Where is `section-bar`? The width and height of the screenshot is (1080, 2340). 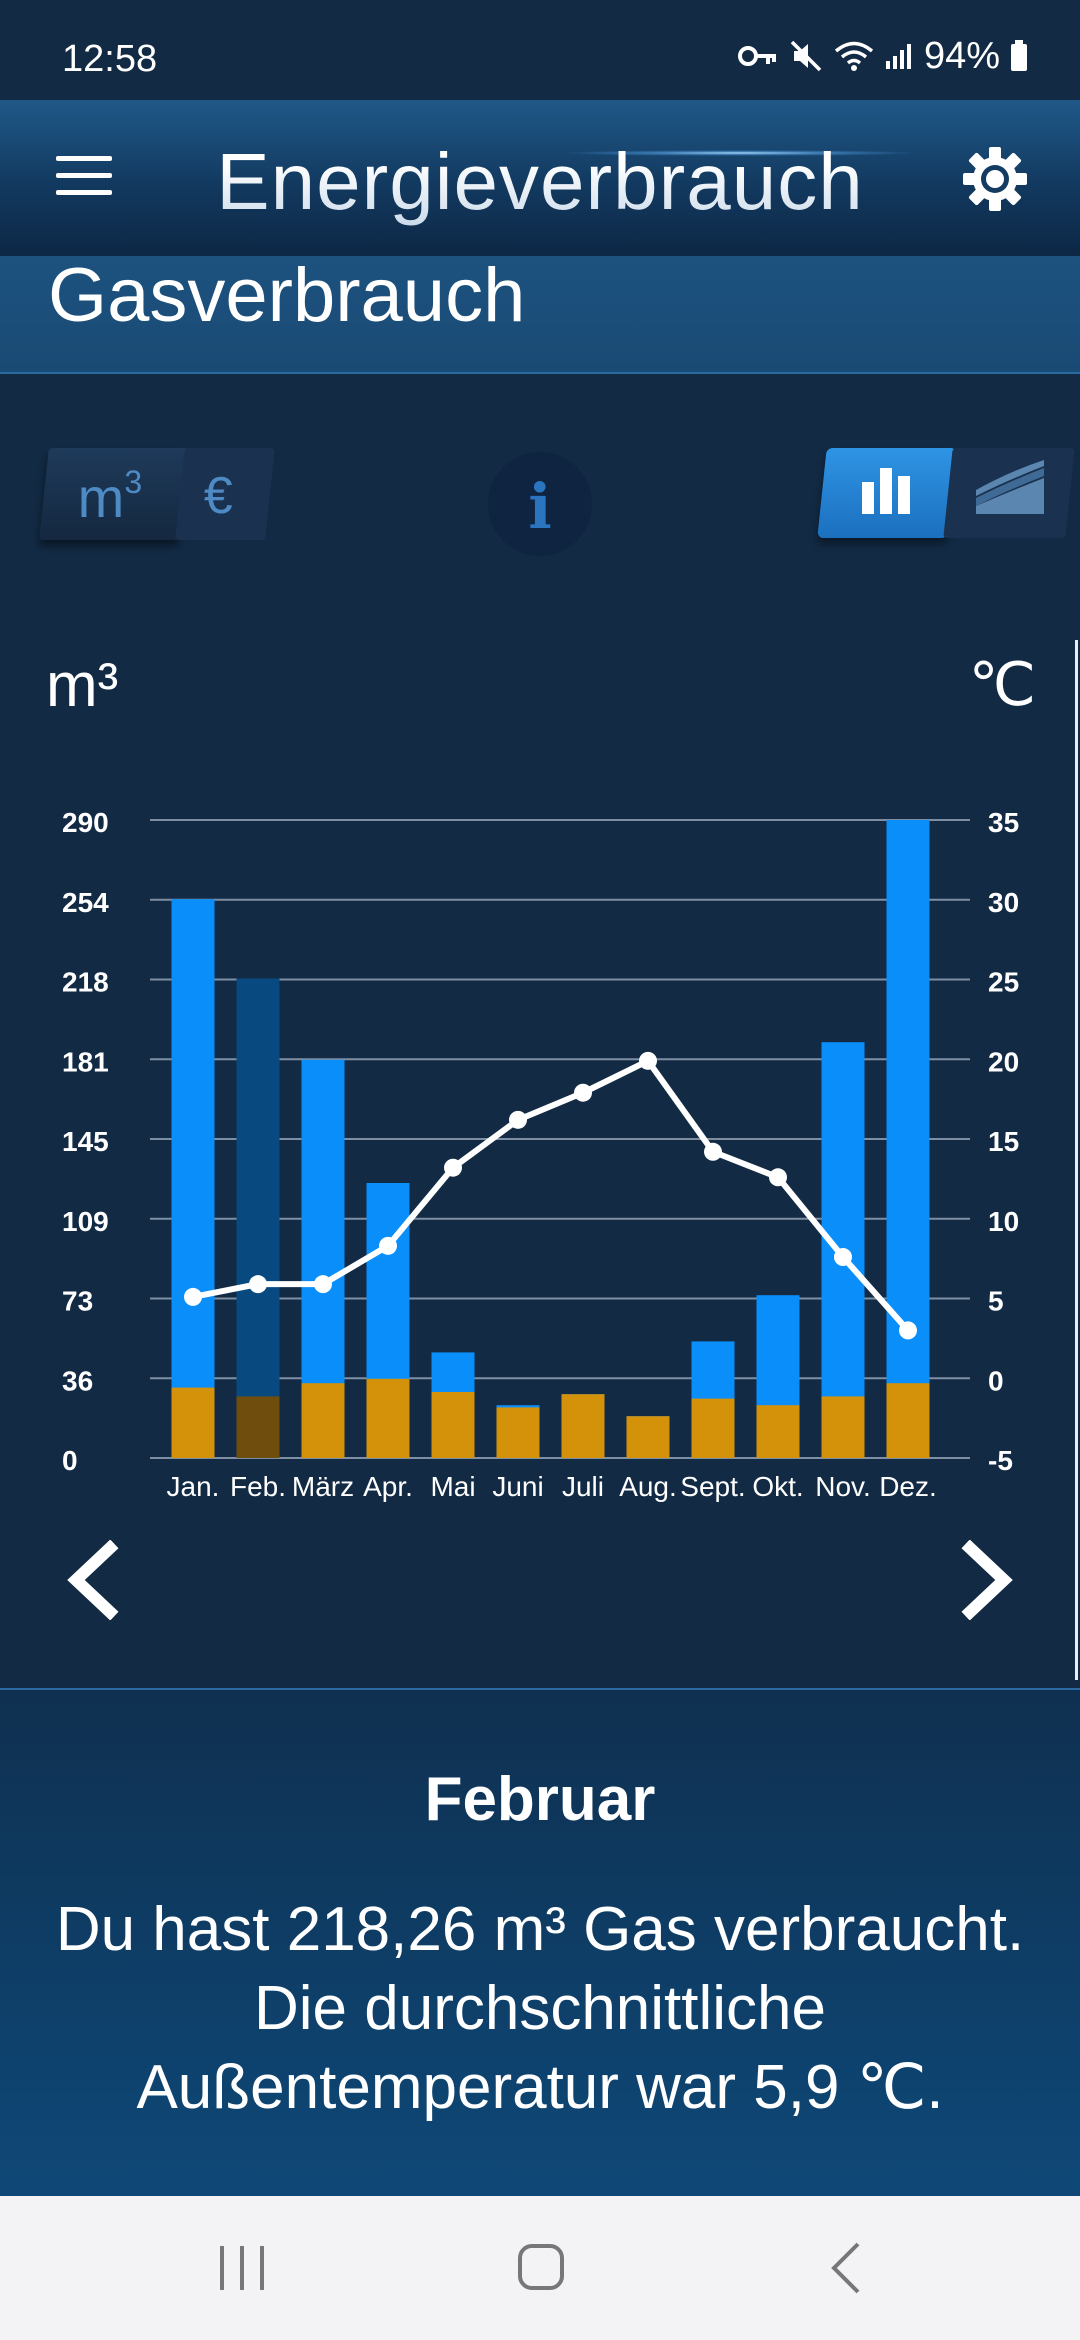
section-bar is located at coordinates (540, 315).